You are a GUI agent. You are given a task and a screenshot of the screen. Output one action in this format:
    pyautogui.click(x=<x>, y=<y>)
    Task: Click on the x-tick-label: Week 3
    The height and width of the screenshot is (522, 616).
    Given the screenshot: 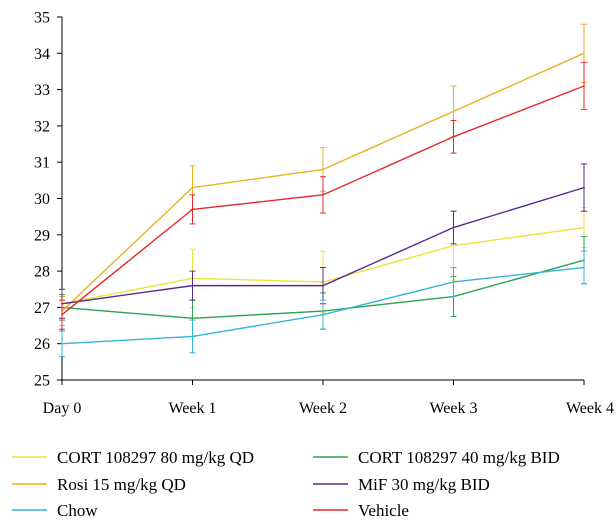 What is the action you would take?
    pyautogui.click(x=453, y=408)
    